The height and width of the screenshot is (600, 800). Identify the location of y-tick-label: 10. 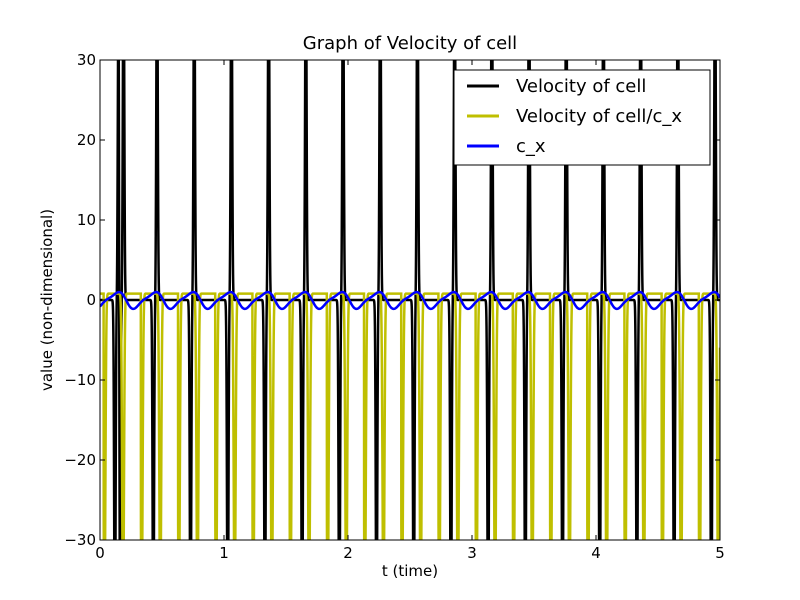
(86, 220).